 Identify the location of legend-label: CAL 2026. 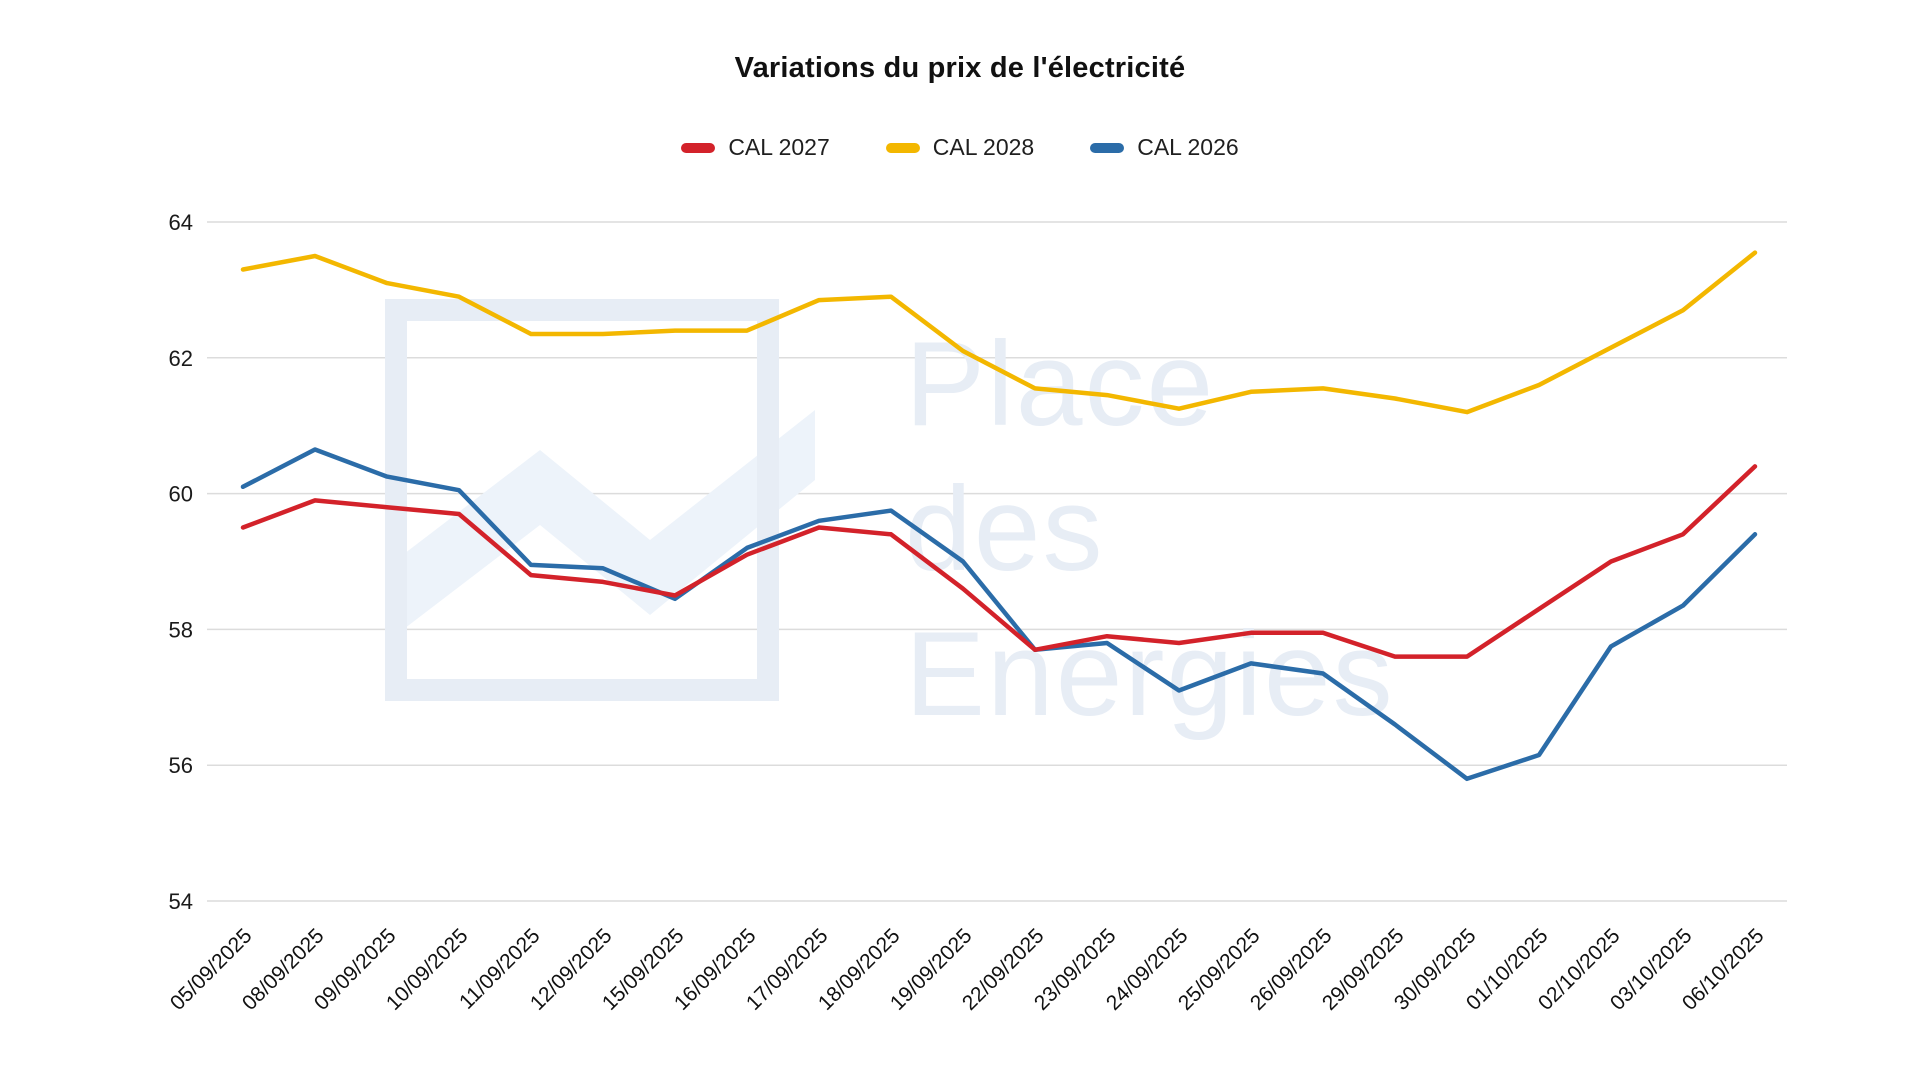
(1188, 147).